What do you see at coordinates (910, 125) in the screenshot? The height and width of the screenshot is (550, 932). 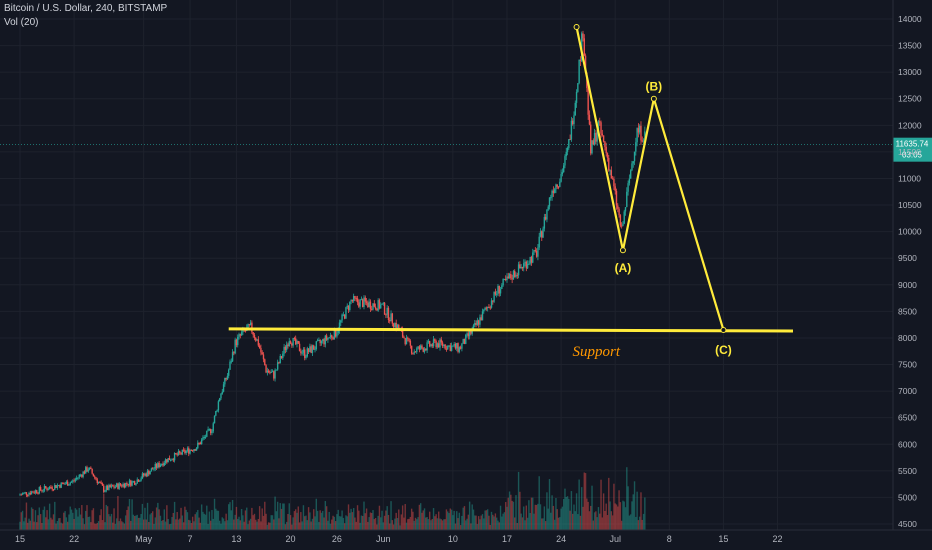 I see `y-tick-label: 12000` at bounding box center [910, 125].